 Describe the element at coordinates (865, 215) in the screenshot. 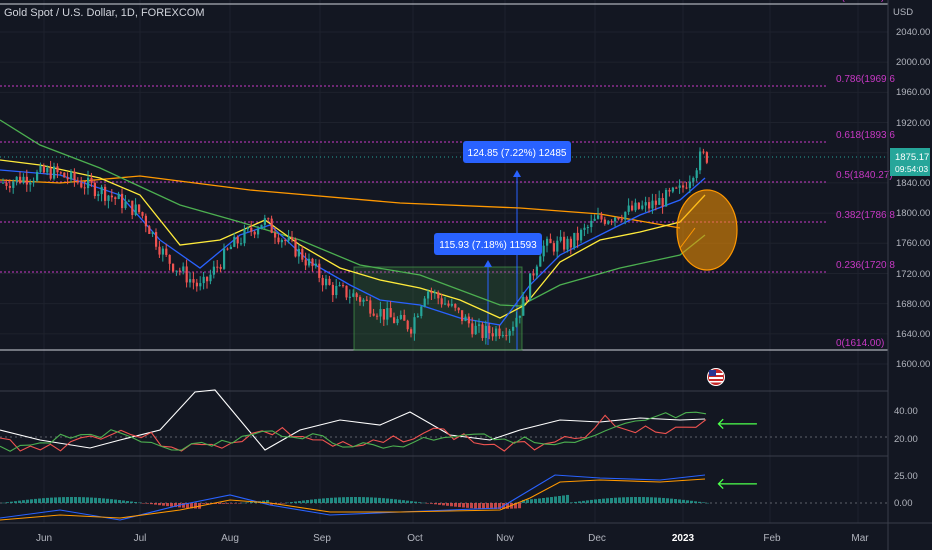

I see `fib-level-label: 0.382(1786.8` at that location.